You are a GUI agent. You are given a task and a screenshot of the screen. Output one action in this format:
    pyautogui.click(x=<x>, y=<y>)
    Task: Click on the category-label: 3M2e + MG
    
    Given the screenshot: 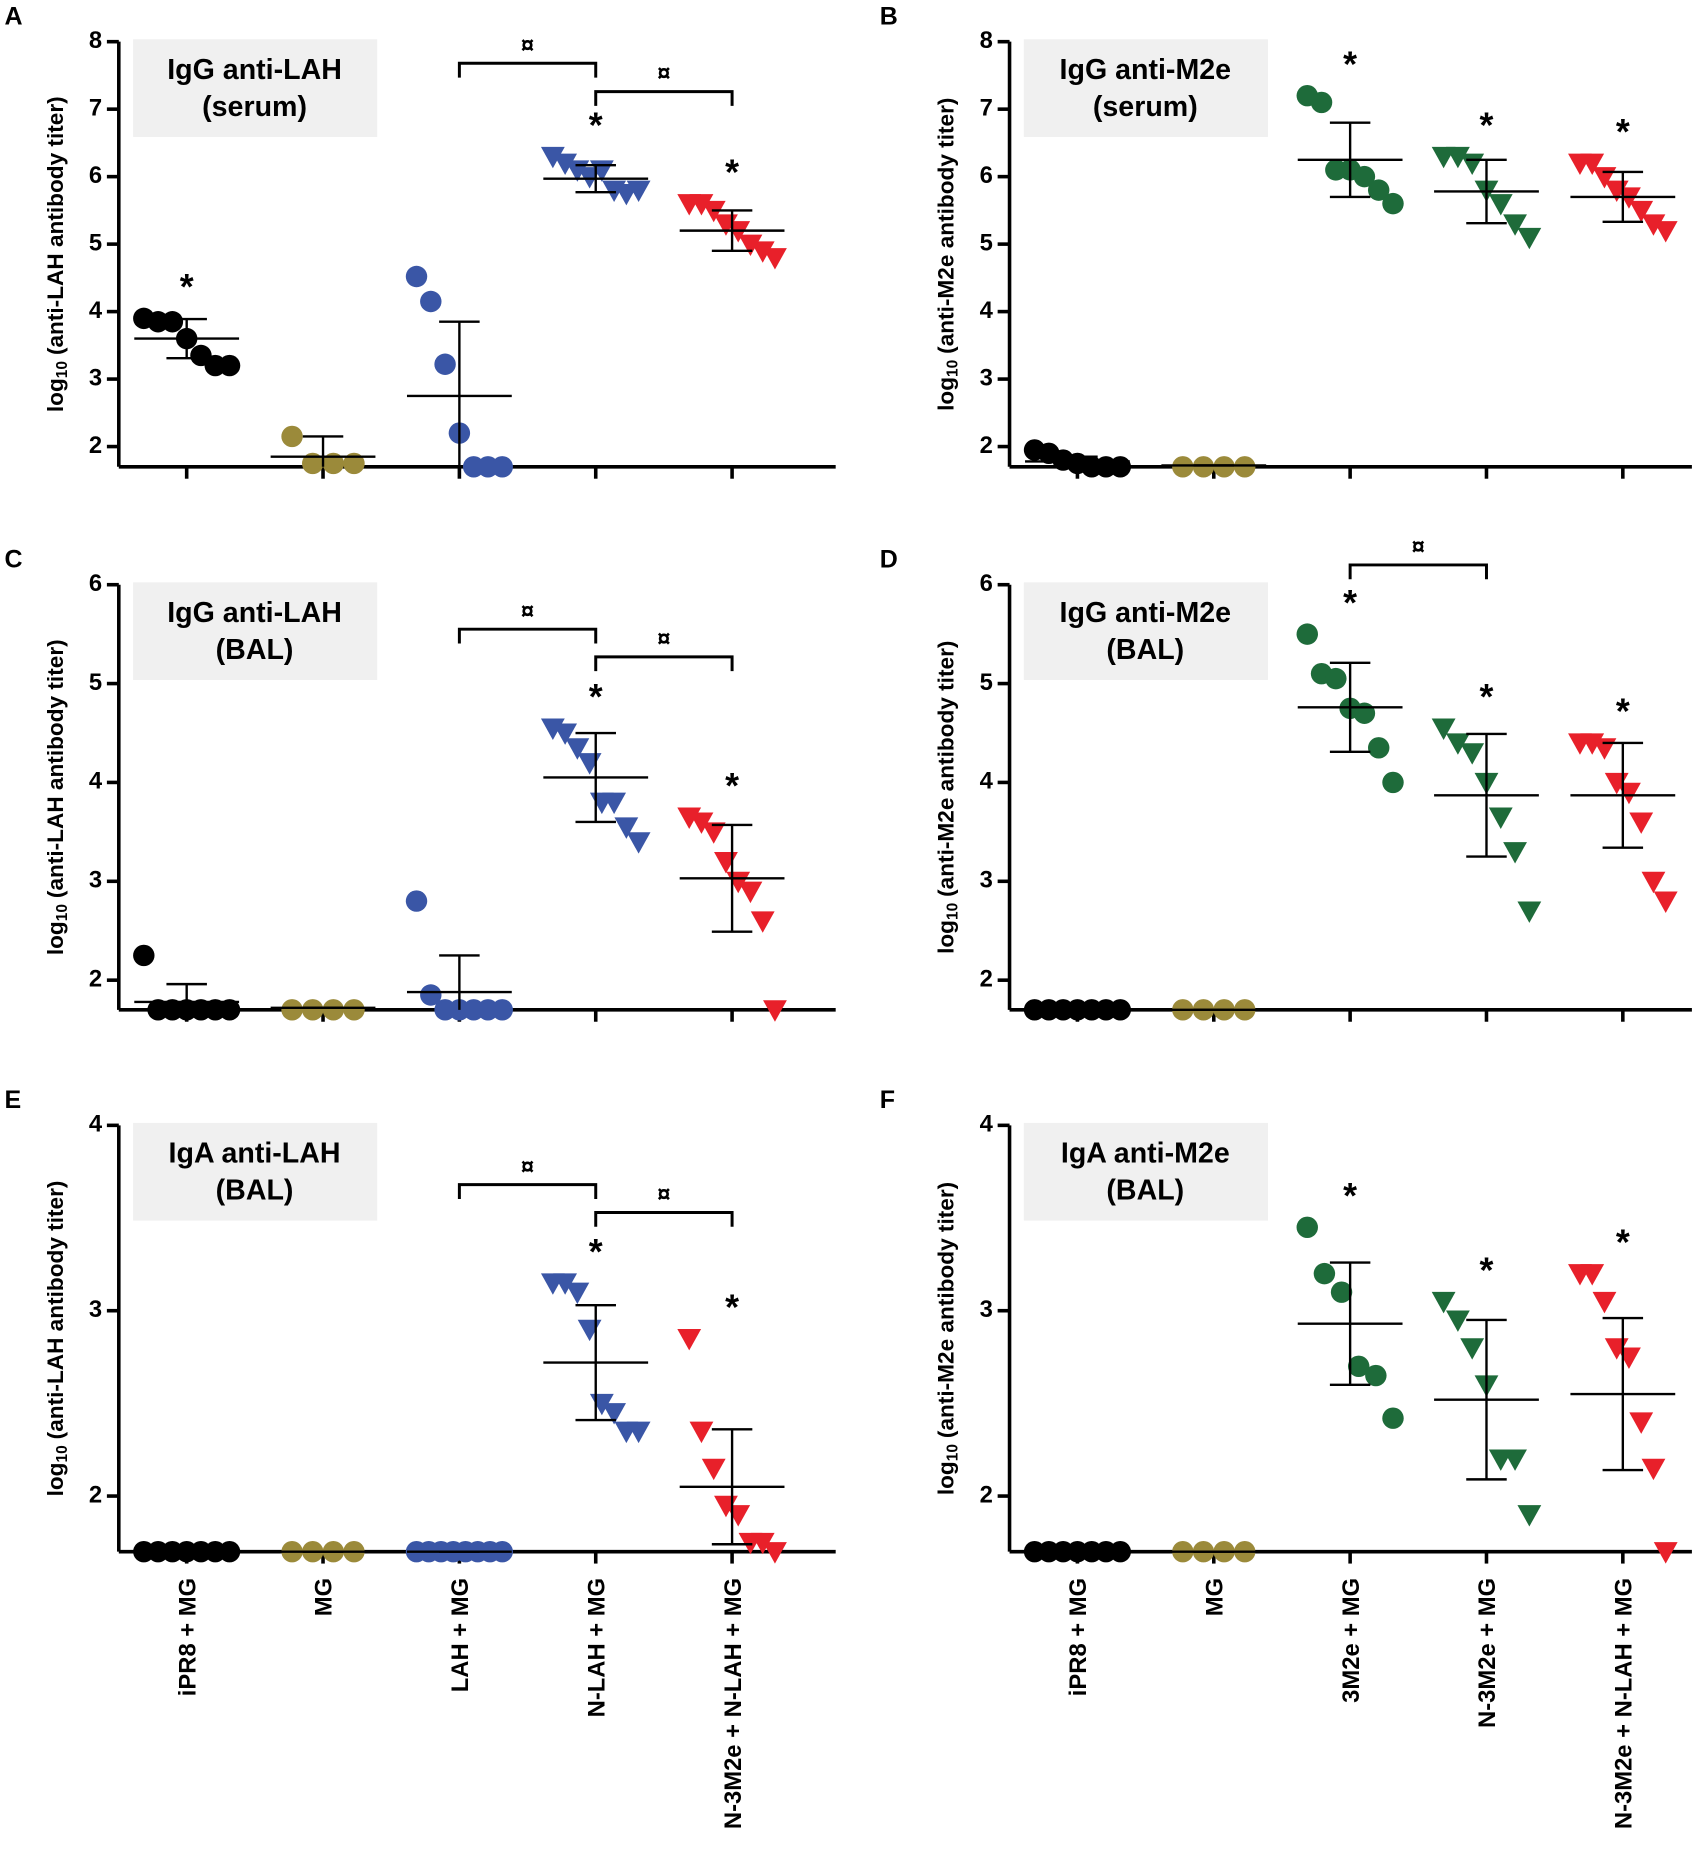 What is the action you would take?
    pyautogui.click(x=1351, y=1640)
    